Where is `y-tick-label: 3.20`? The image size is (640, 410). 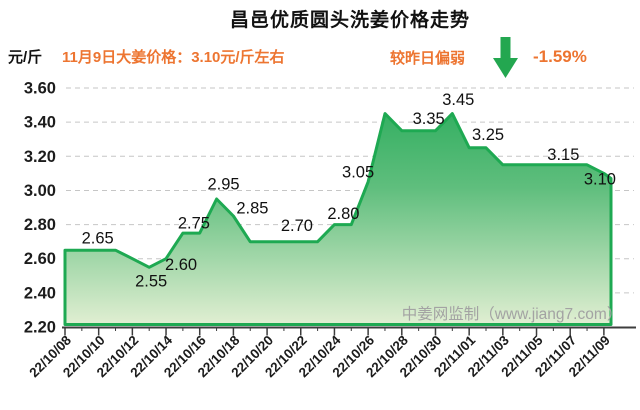
y-tick-label: 3.20 is located at coordinates (40, 157).